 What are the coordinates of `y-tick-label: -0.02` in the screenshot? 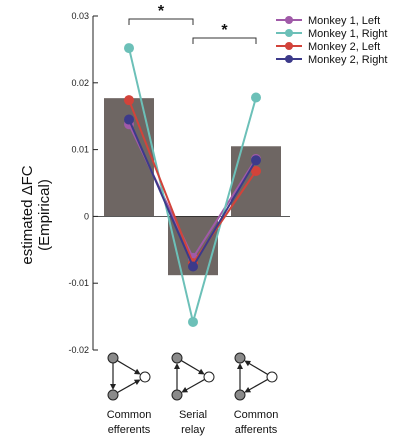 It's located at (78, 350).